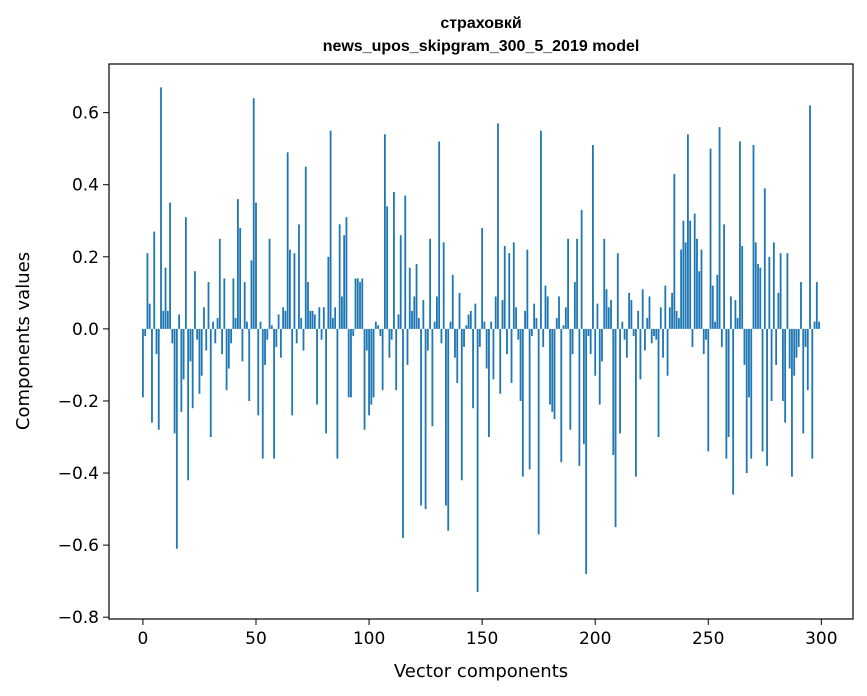 The width and height of the screenshot is (867, 696). I want to click on y-tick-label-1: −0.6, so click(78, 546).